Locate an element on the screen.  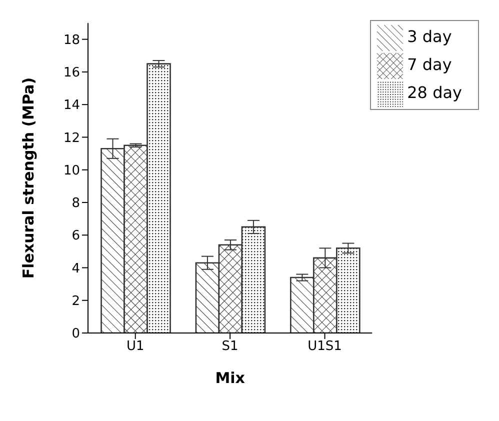
y-tick-label: 18 is located at coordinates (71, 40).